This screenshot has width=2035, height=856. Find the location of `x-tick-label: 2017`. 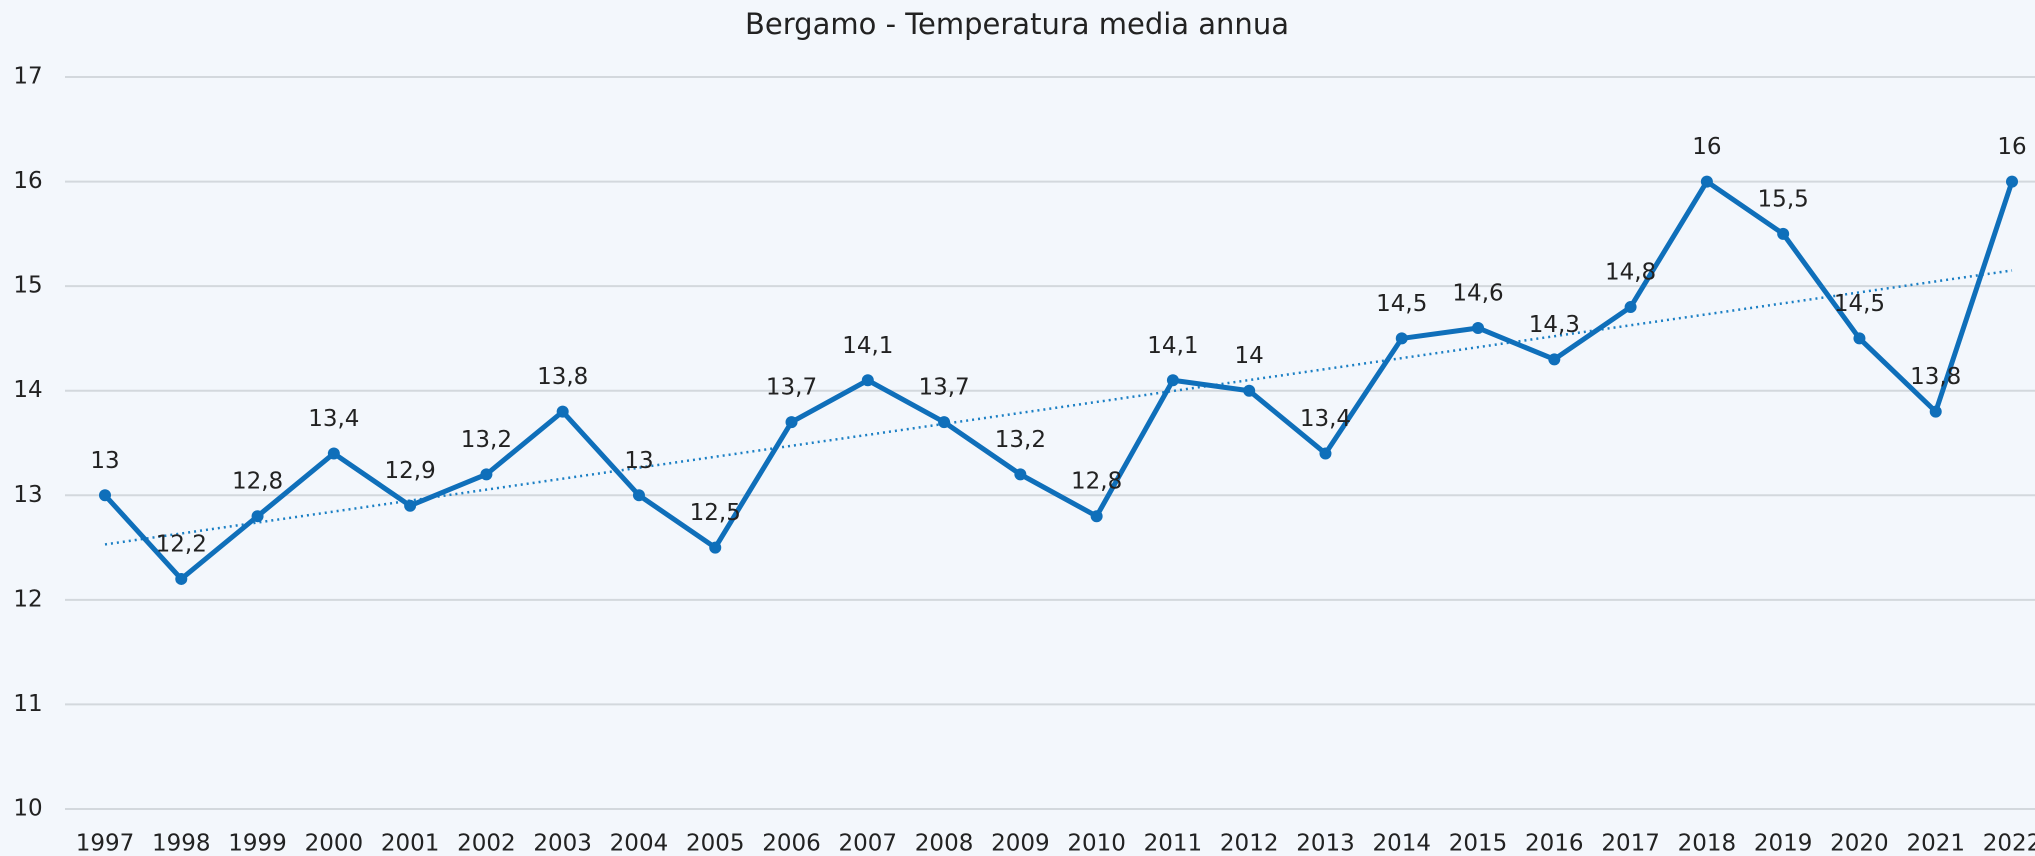

x-tick-label: 2017 is located at coordinates (1630, 843).